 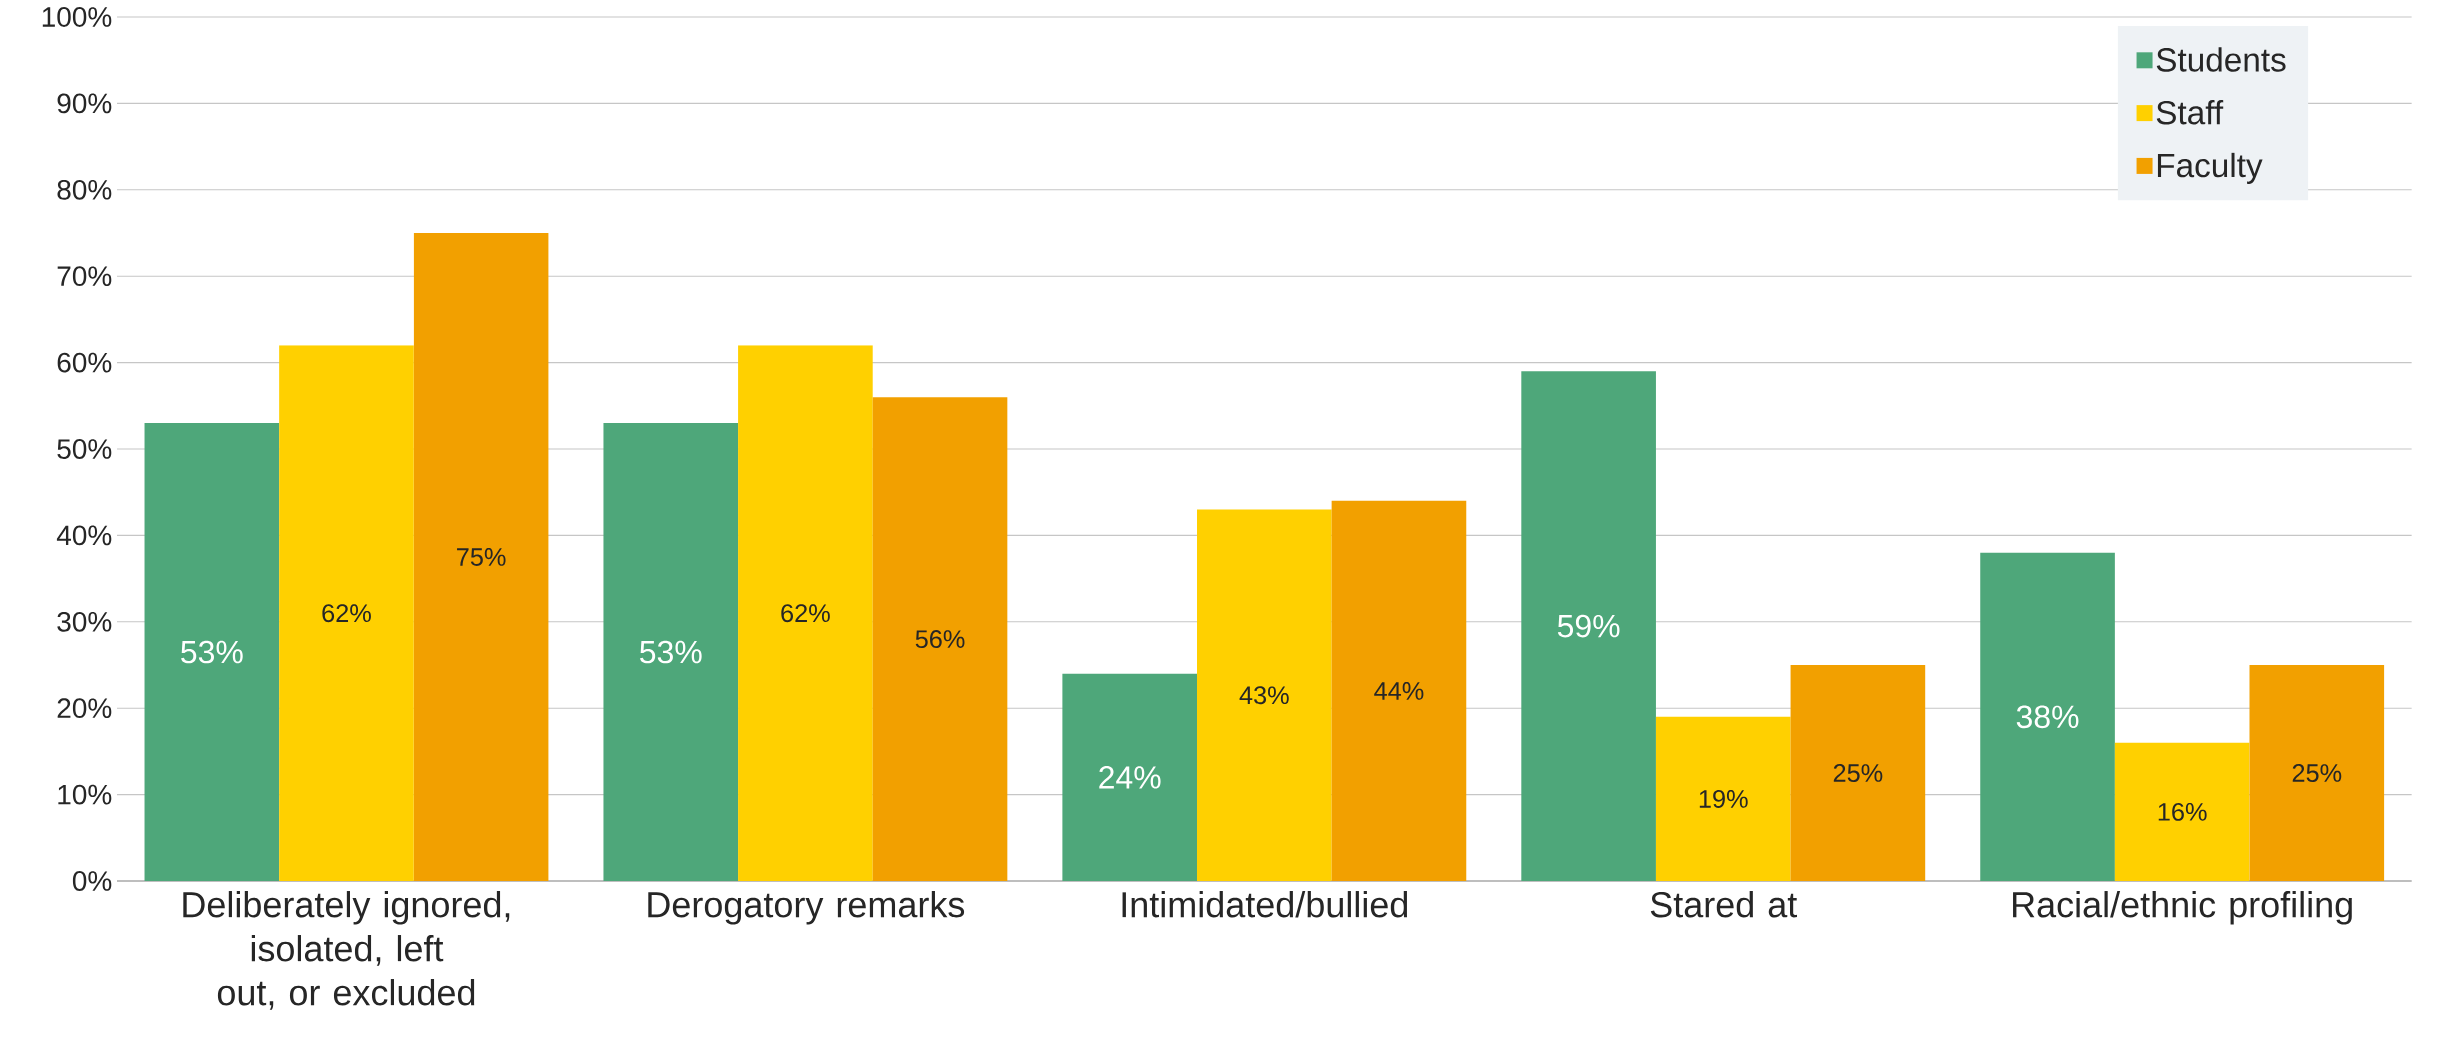 I want to click on data-label: 56%, so click(x=940, y=639).